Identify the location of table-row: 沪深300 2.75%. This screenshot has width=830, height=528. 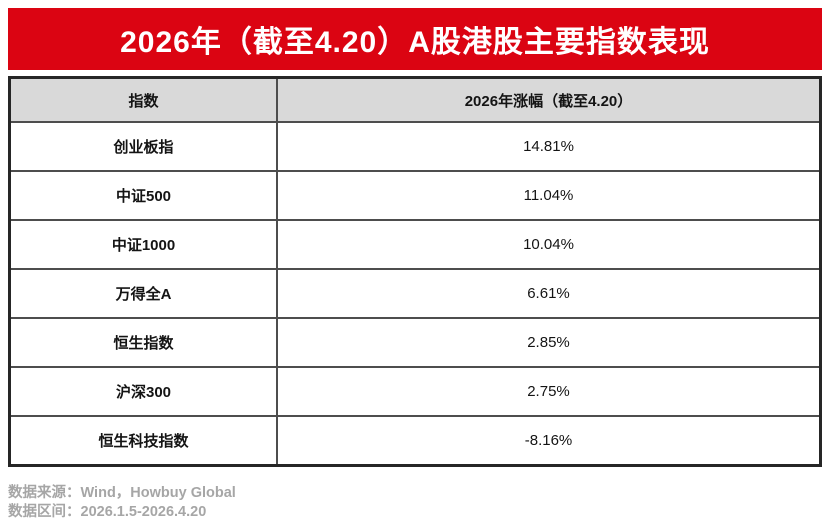
(415, 391).